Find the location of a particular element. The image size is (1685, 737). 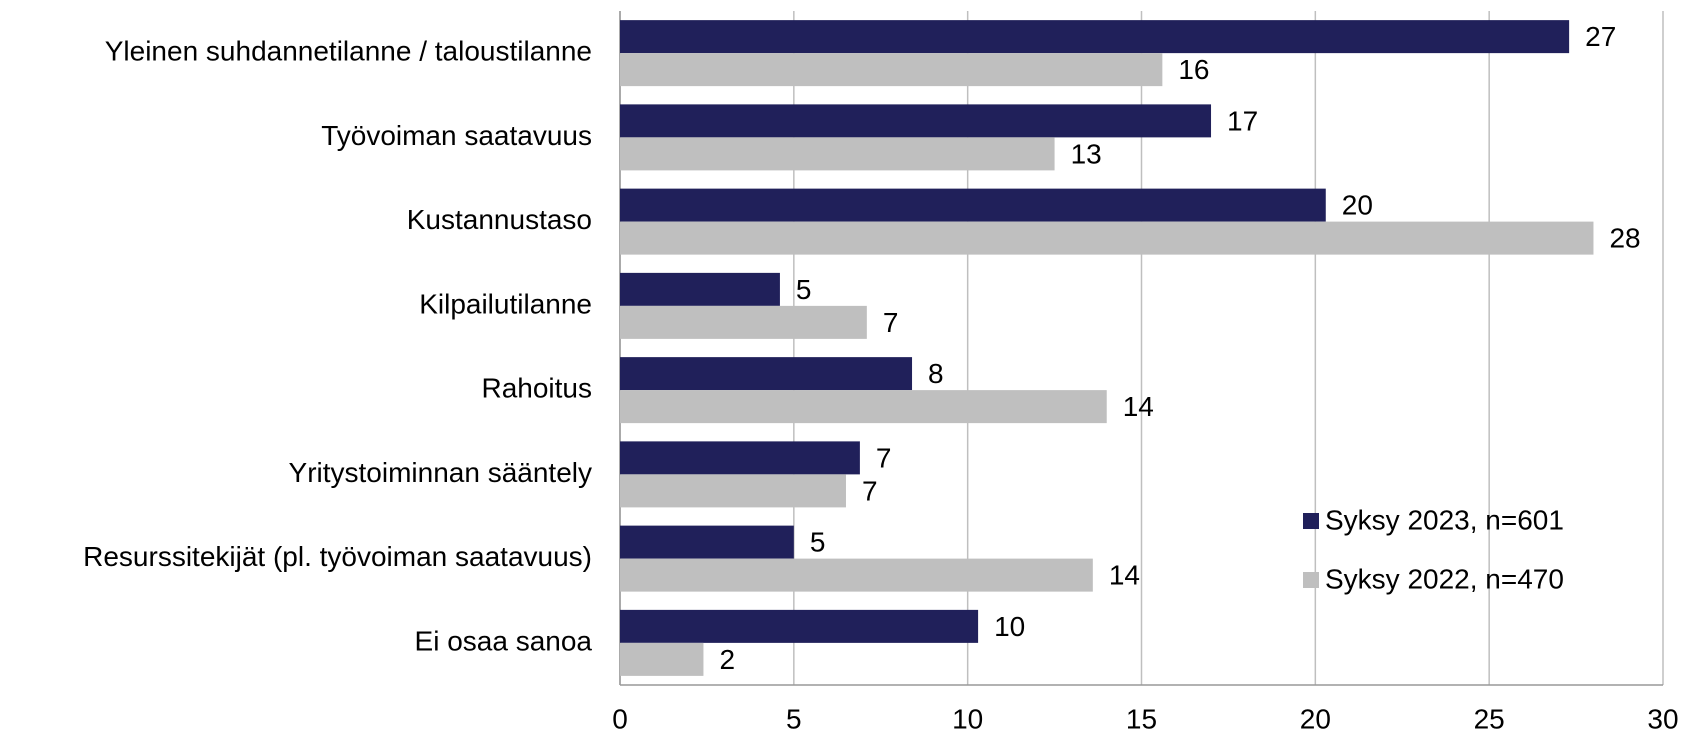

data-label: 10 is located at coordinates (1009, 626).